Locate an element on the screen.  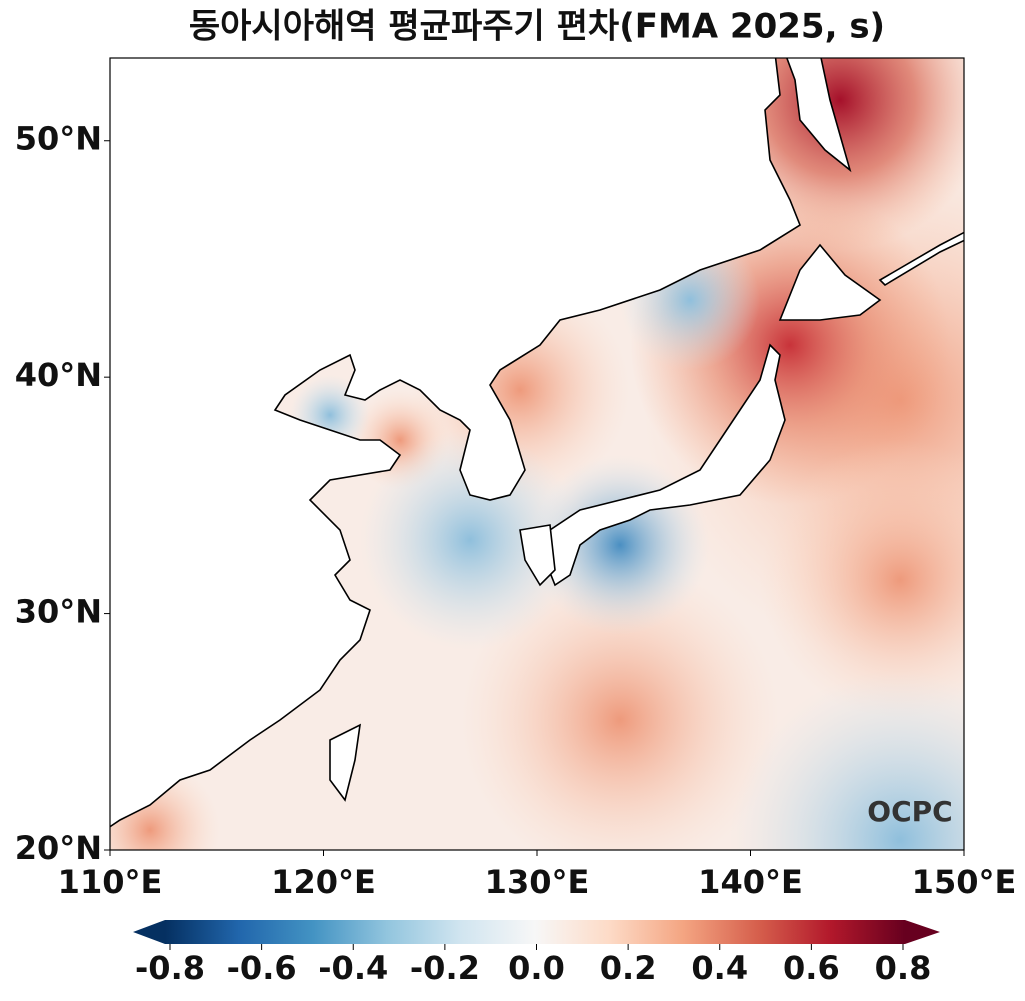
x-tick-label: 140°E is located at coordinates (750, 882).